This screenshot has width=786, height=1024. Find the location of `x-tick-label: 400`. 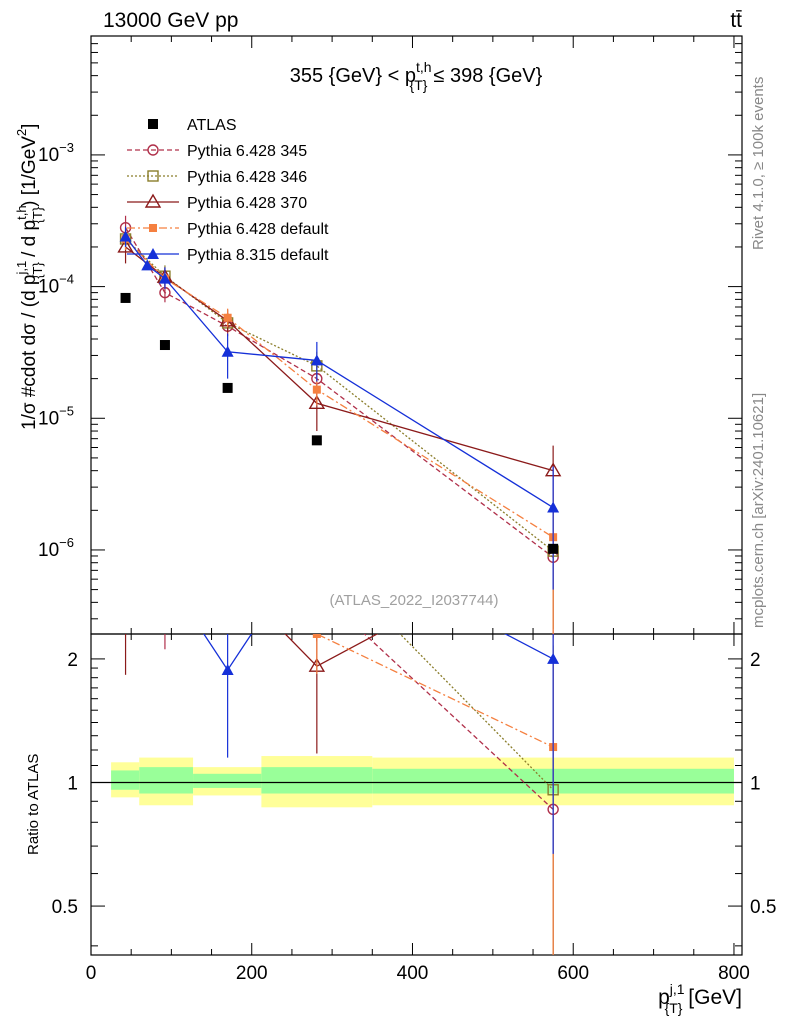

x-tick-label: 400 is located at coordinates (413, 973).